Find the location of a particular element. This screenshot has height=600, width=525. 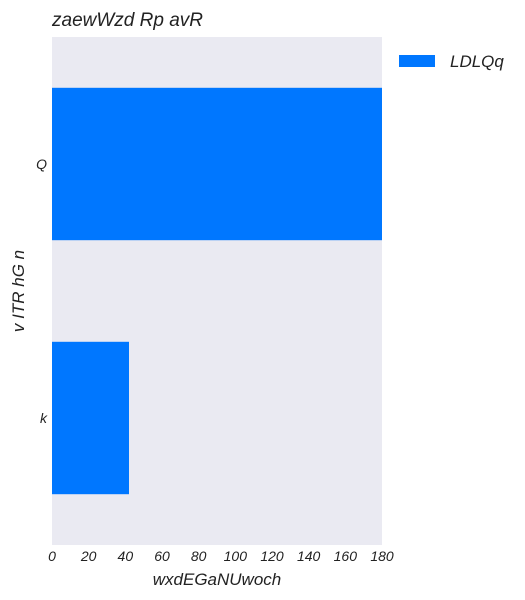

y-tick-labels: Qk is located at coordinates (42, 291).